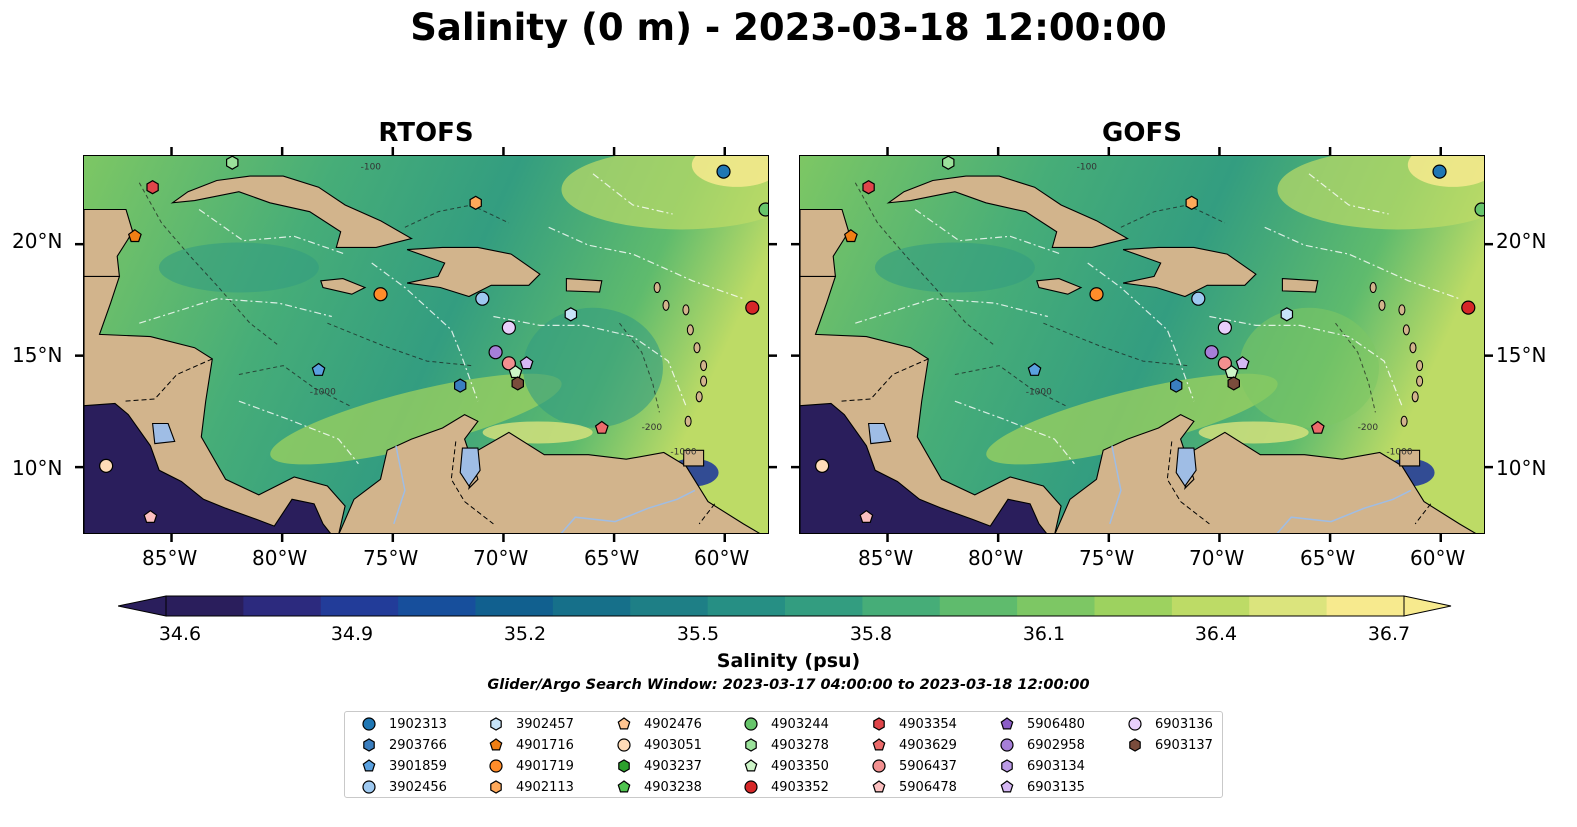 The width and height of the screenshot is (1577, 827). I want to click on legend-item-6903135: 6903135, so click(1042, 787).